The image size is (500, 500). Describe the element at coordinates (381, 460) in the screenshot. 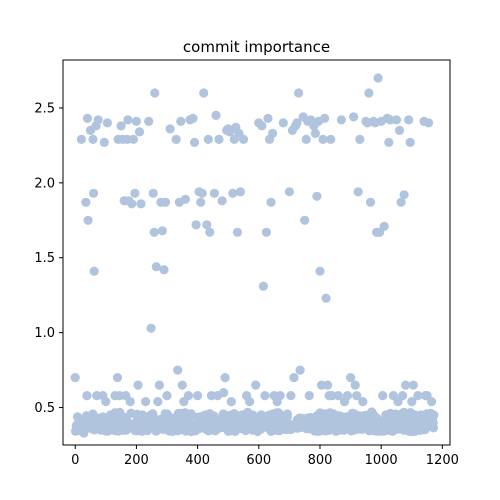

I see `x-tick-label: 1000` at that location.